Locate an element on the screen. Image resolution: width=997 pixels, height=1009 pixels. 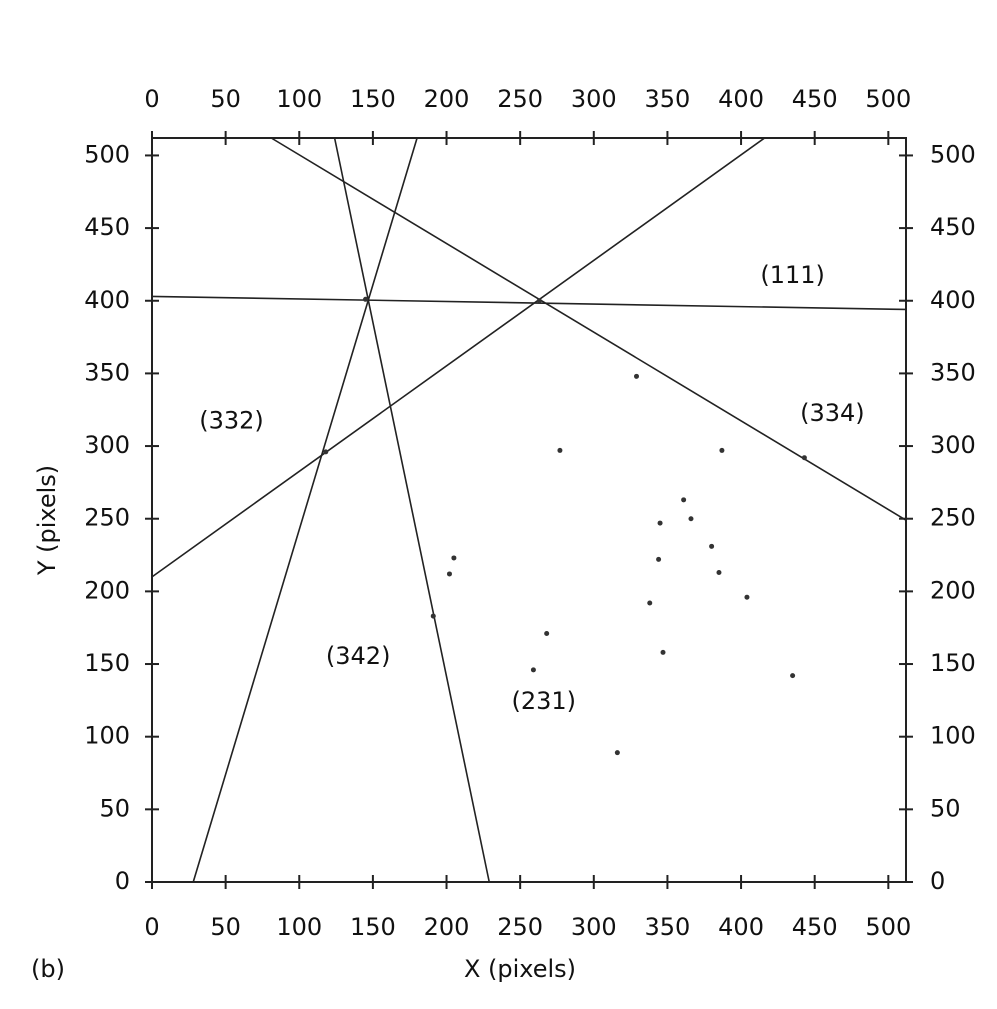
panel-label: (b) is located at coordinates (48, 969).